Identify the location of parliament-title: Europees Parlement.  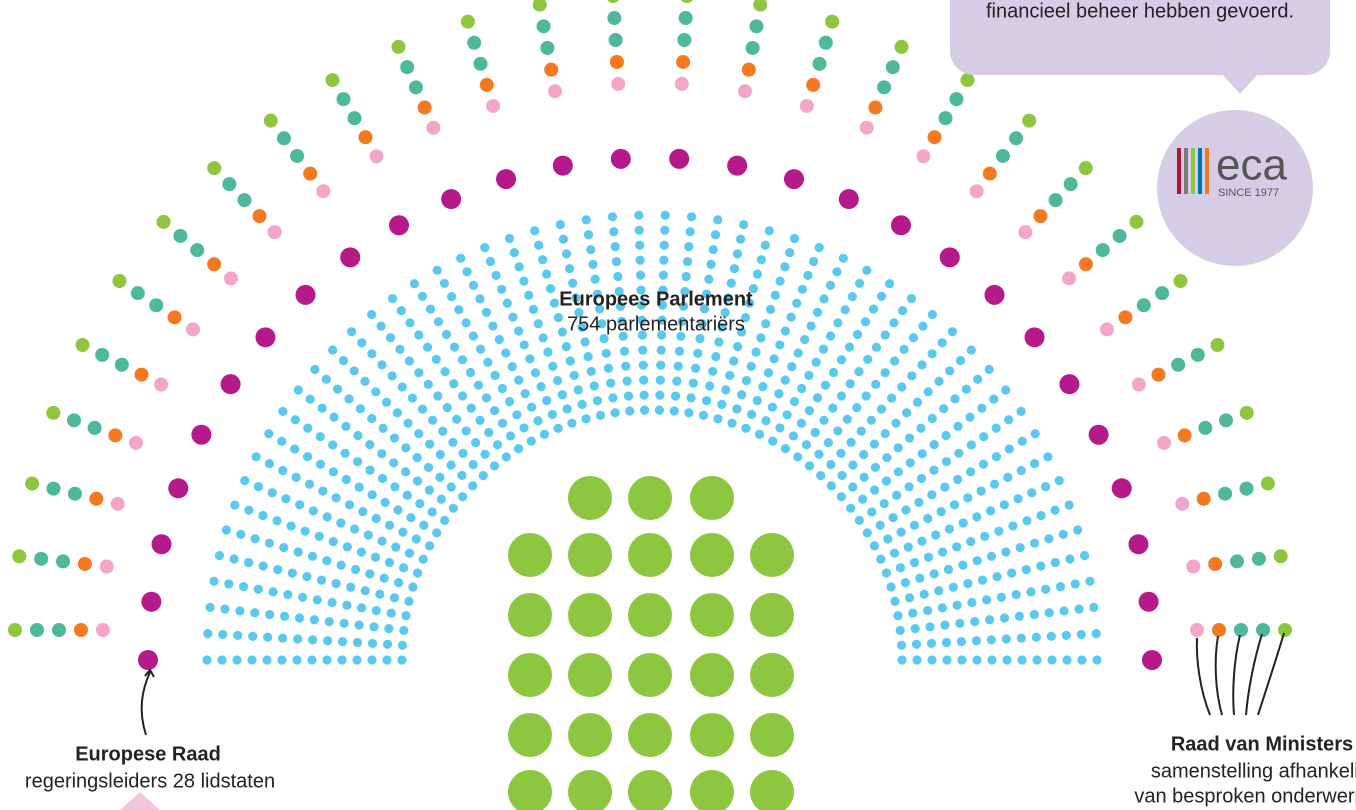
(656, 299).